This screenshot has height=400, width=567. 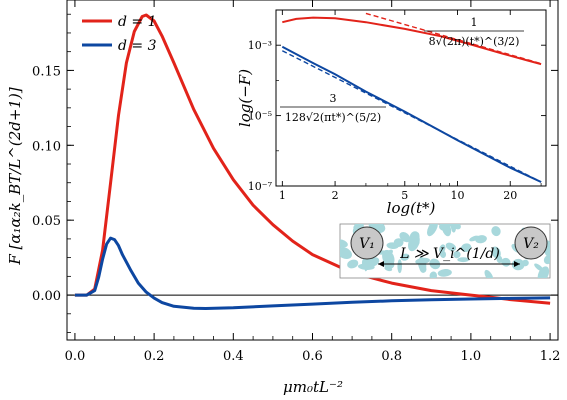 What do you see at coordinates (474, 32) in the screenshot?
I see `d1-asymptote-formula: 1 8√(2π)(t*)^(3/2)` at bounding box center [474, 32].